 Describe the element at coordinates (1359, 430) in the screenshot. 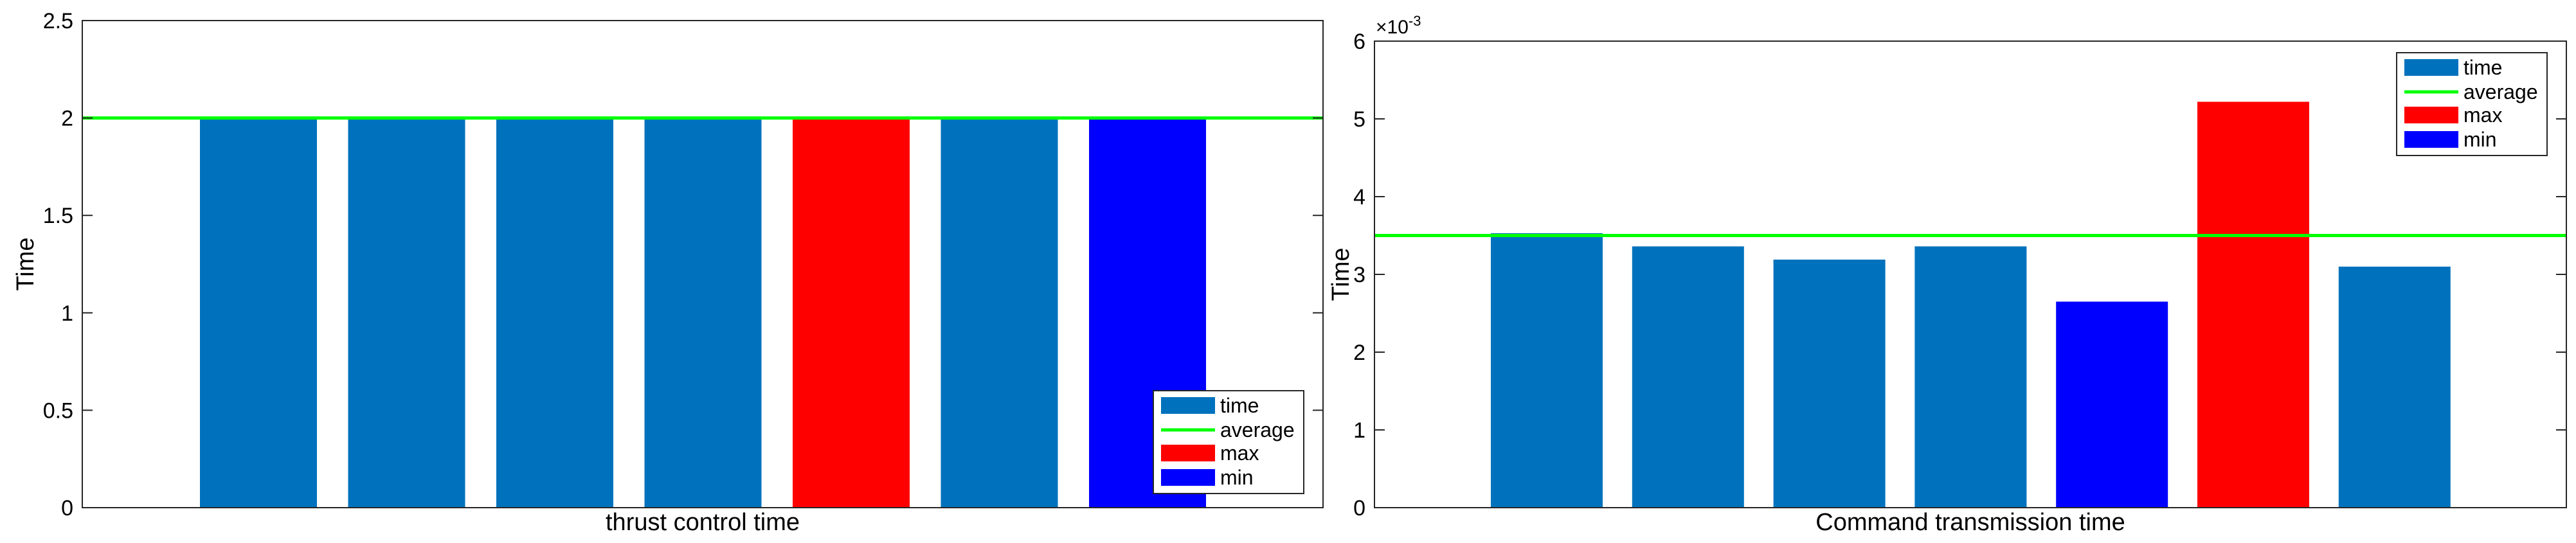

I see `ytick-label-2-2: 1` at that location.